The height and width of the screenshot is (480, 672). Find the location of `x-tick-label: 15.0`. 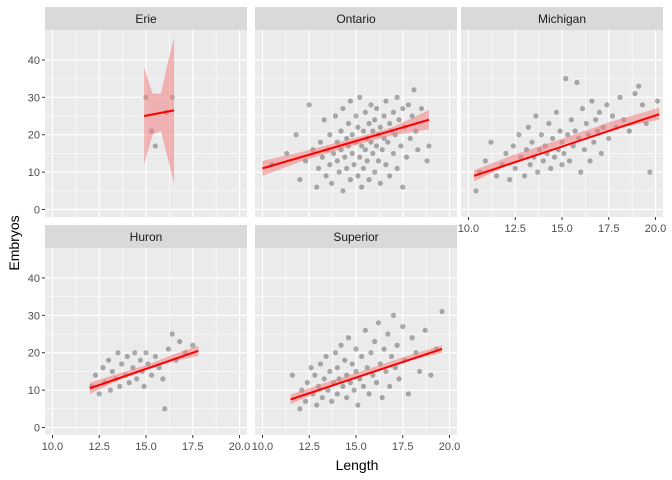

x-tick-label: 15.0 is located at coordinates (355, 447).